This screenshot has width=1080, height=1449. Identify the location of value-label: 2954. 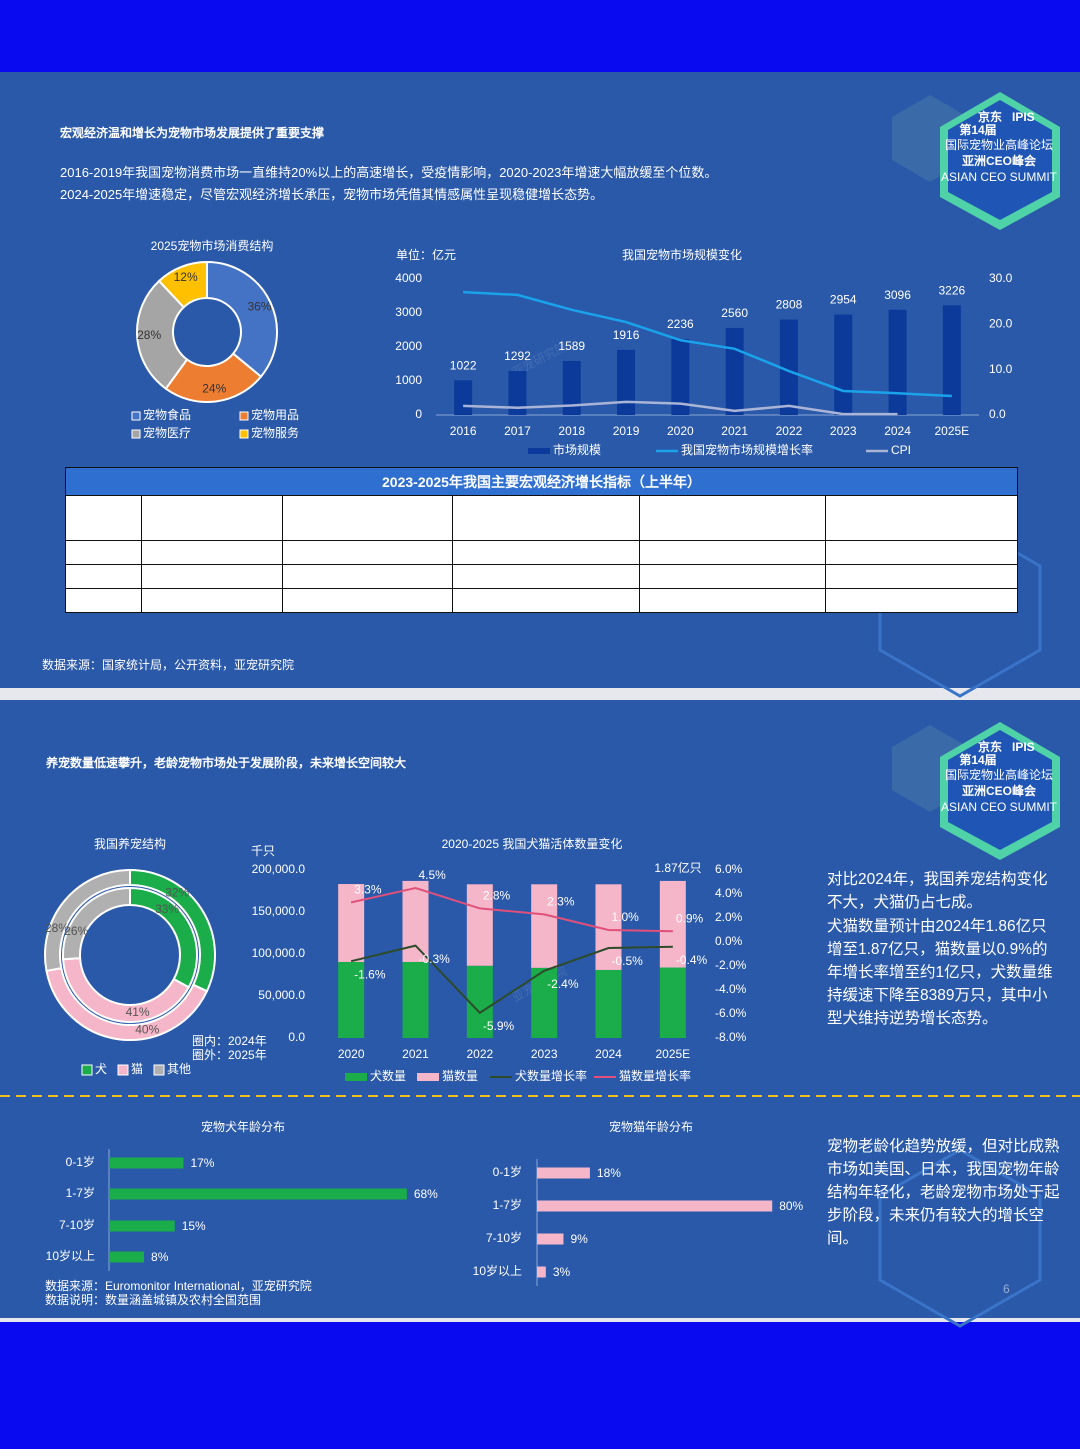
(843, 300).